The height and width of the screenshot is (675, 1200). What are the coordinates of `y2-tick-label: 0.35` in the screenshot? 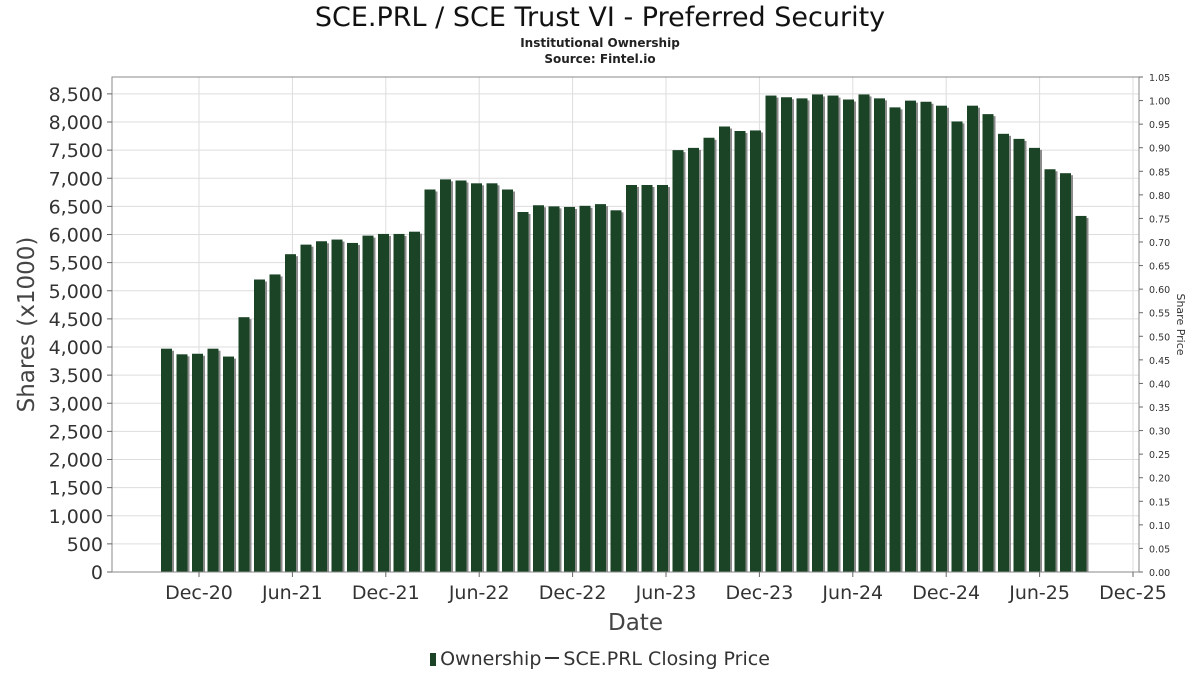 It's located at (1159, 408).